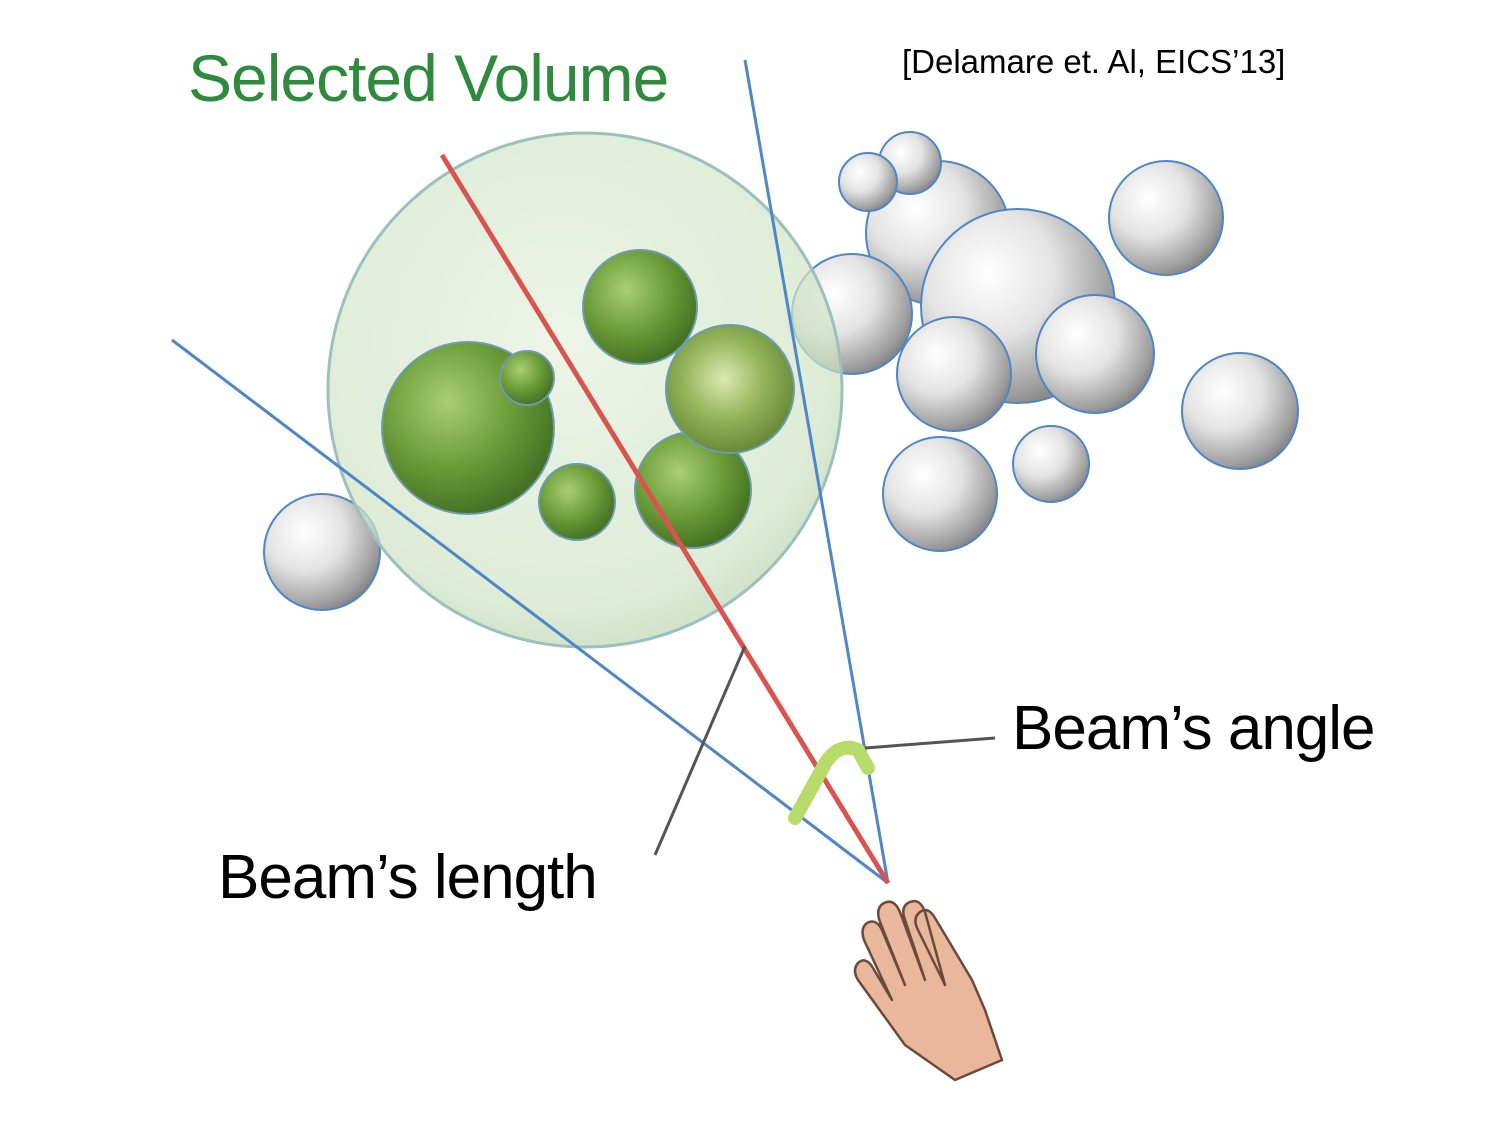 The height and width of the screenshot is (1136, 1500). Describe the element at coordinates (831, 783) in the screenshot. I see `angle-marker` at that location.